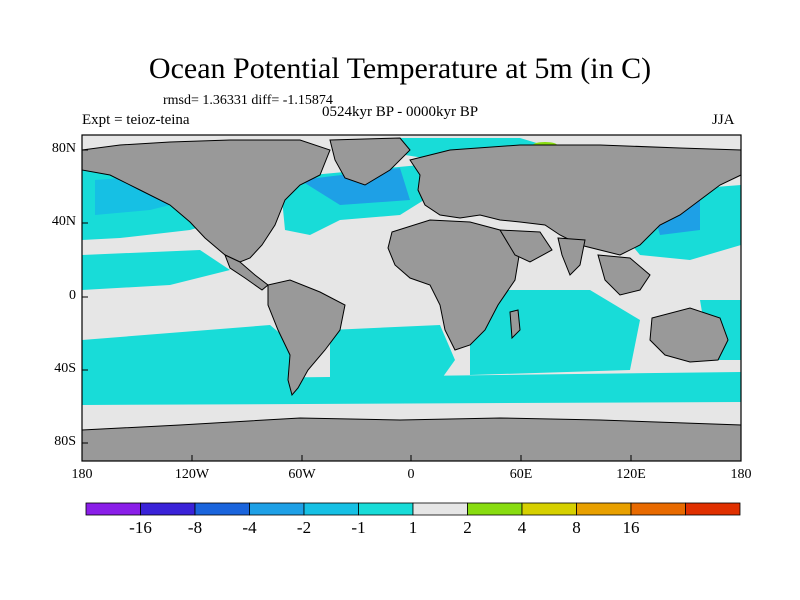 The width and height of the screenshot is (800, 600). Describe the element at coordinates (192, 474) in the screenshot. I see `lon-tick-label: 120W` at that location.